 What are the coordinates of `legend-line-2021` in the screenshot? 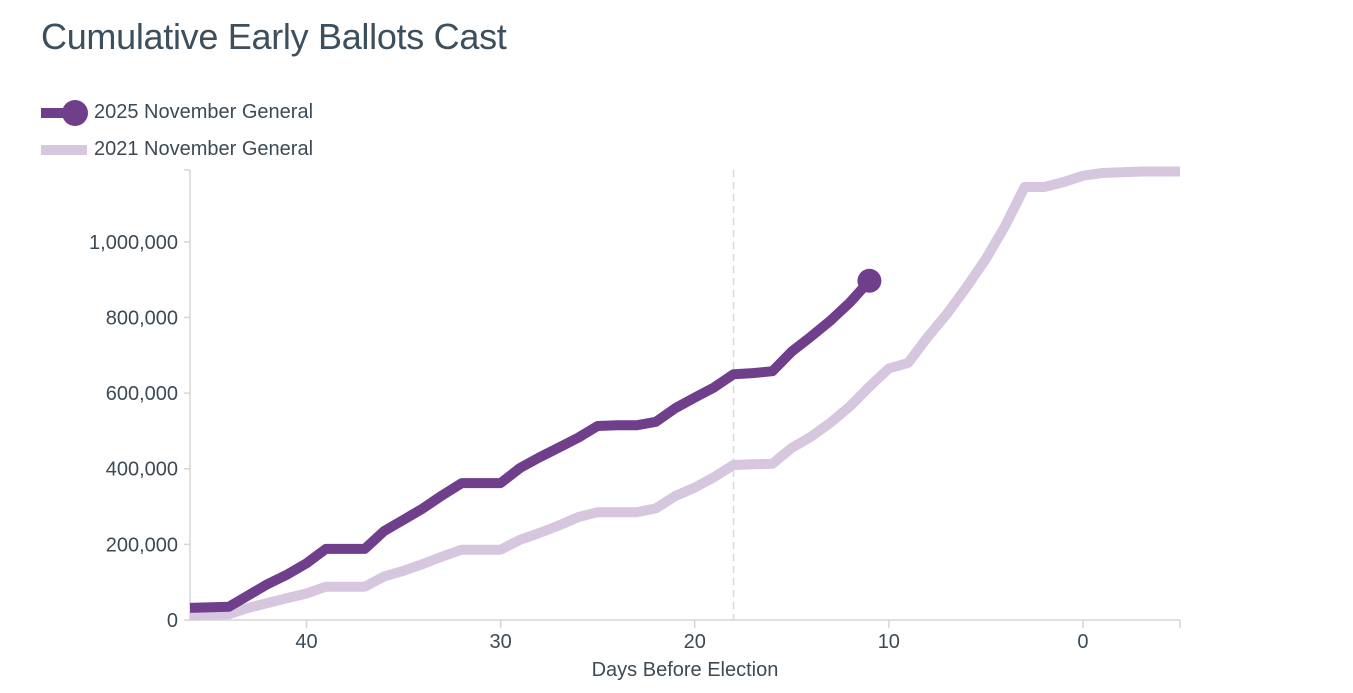 It's located at (64, 149).